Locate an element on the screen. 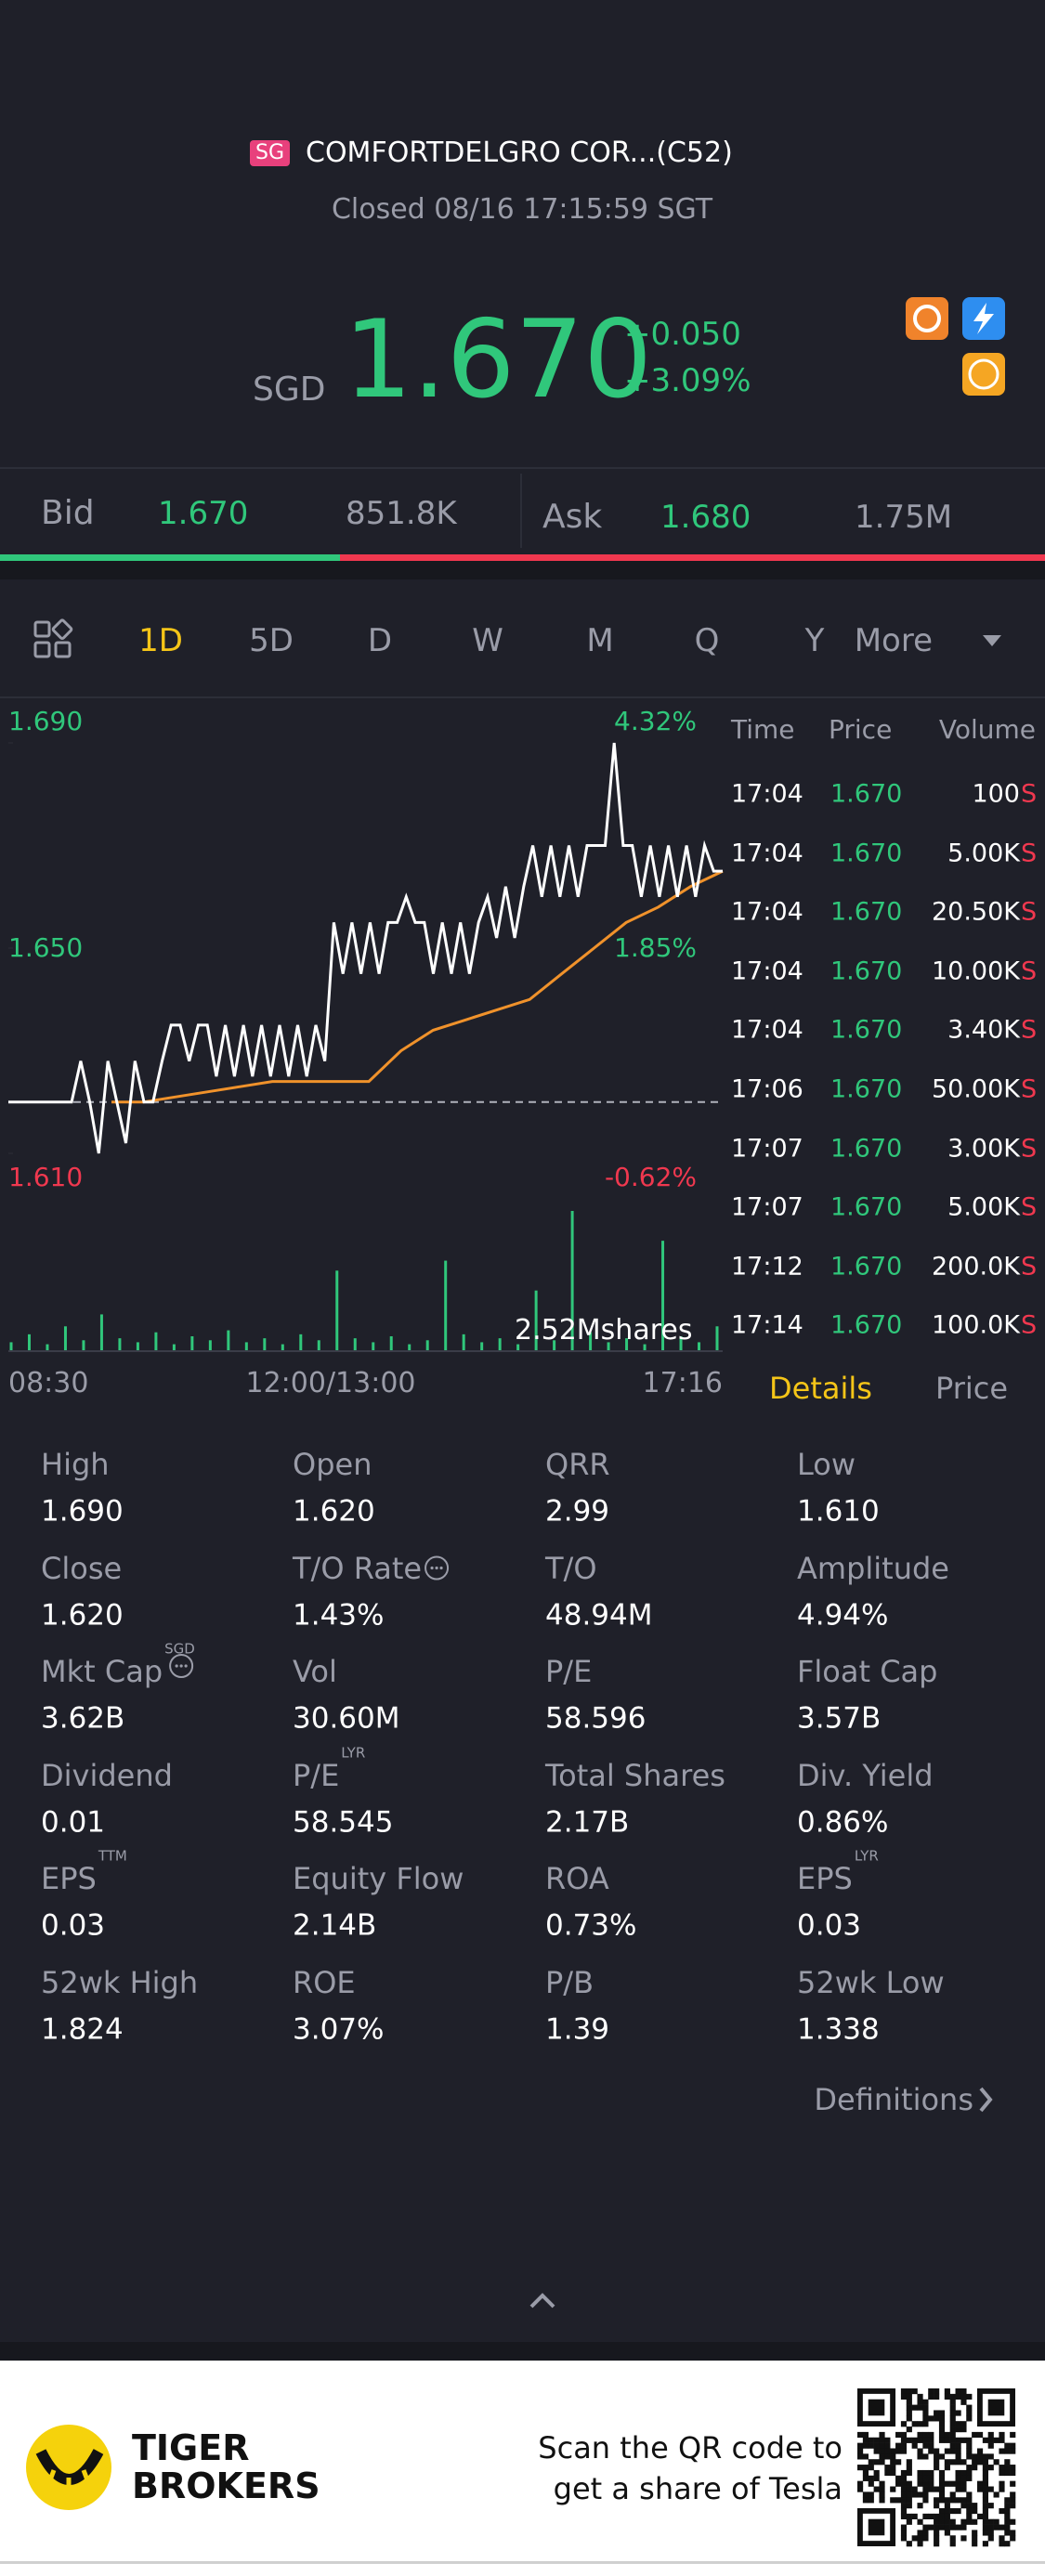  stat-label: Mkt Cap is located at coordinates (102, 1671).